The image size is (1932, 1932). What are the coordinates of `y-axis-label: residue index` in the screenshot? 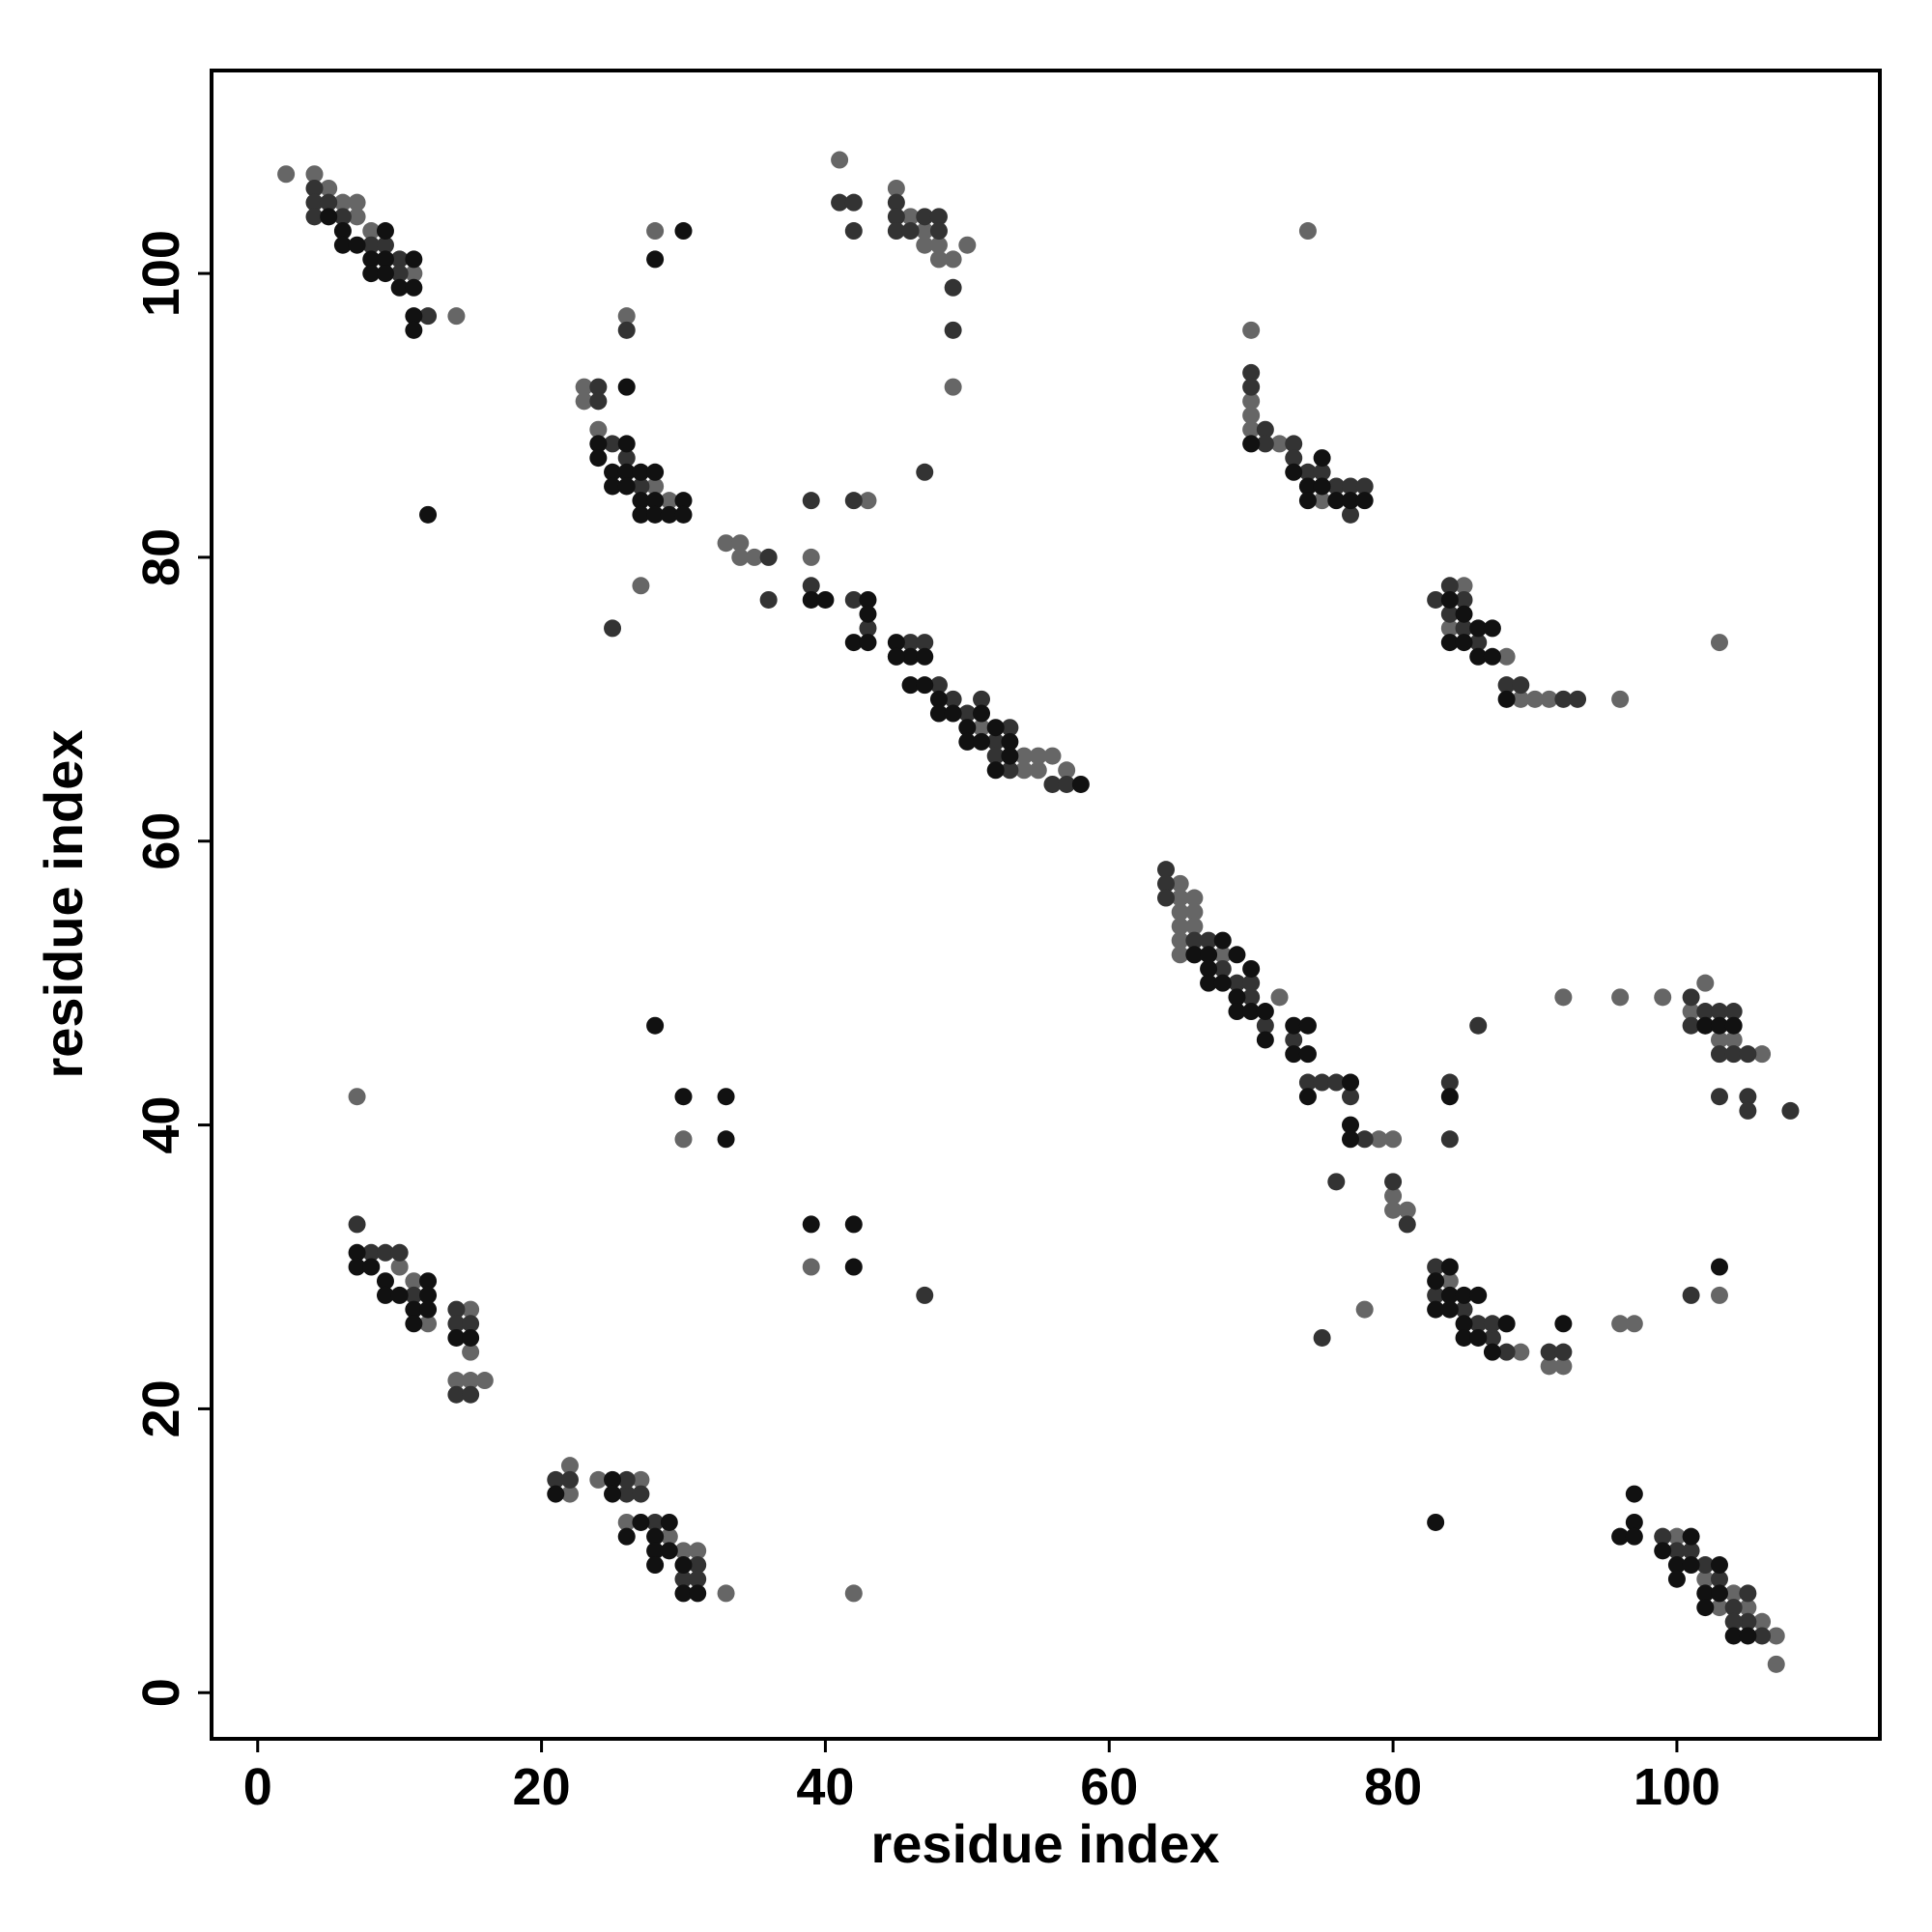 It's located at (63, 903).